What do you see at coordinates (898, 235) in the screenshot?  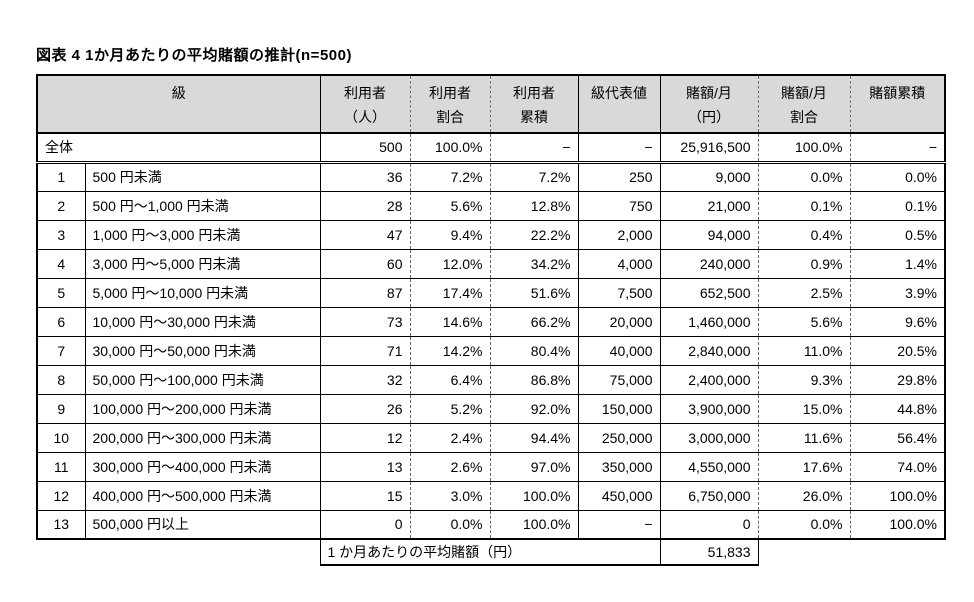 I see `cell-amount-cum: 0.5%` at bounding box center [898, 235].